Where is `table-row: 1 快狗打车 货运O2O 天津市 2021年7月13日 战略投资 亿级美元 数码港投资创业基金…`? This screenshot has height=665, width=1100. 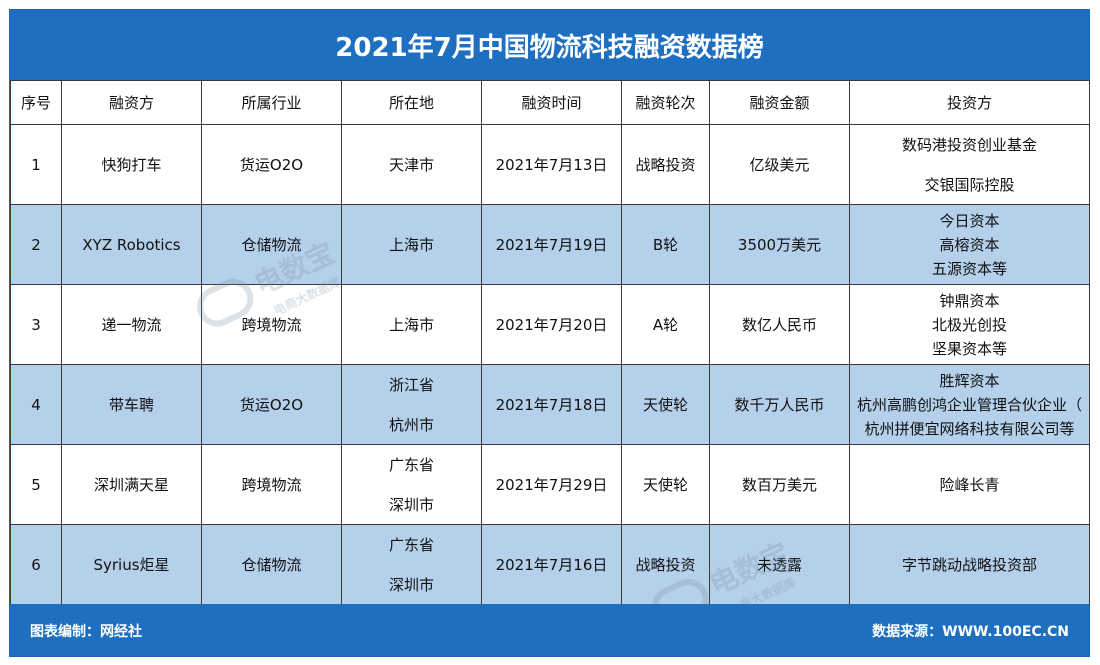 table-row: 1 快狗打车 货运O2O 天津市 2021年7月13日 战略投资 亿级美元 数码港投资创业基金… is located at coordinates (550, 164).